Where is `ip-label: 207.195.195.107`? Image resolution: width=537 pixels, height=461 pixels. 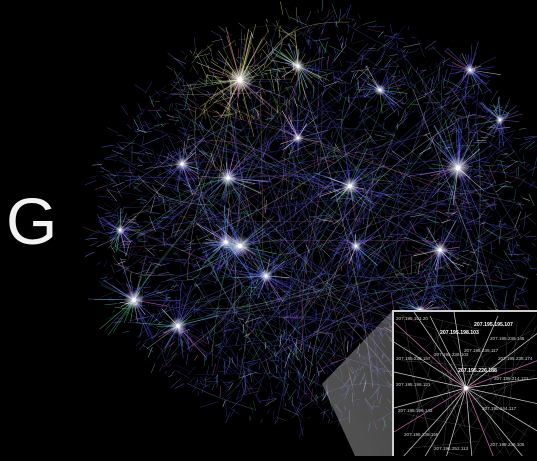 ip-label: 207.195.195.107 is located at coordinates (493, 325).